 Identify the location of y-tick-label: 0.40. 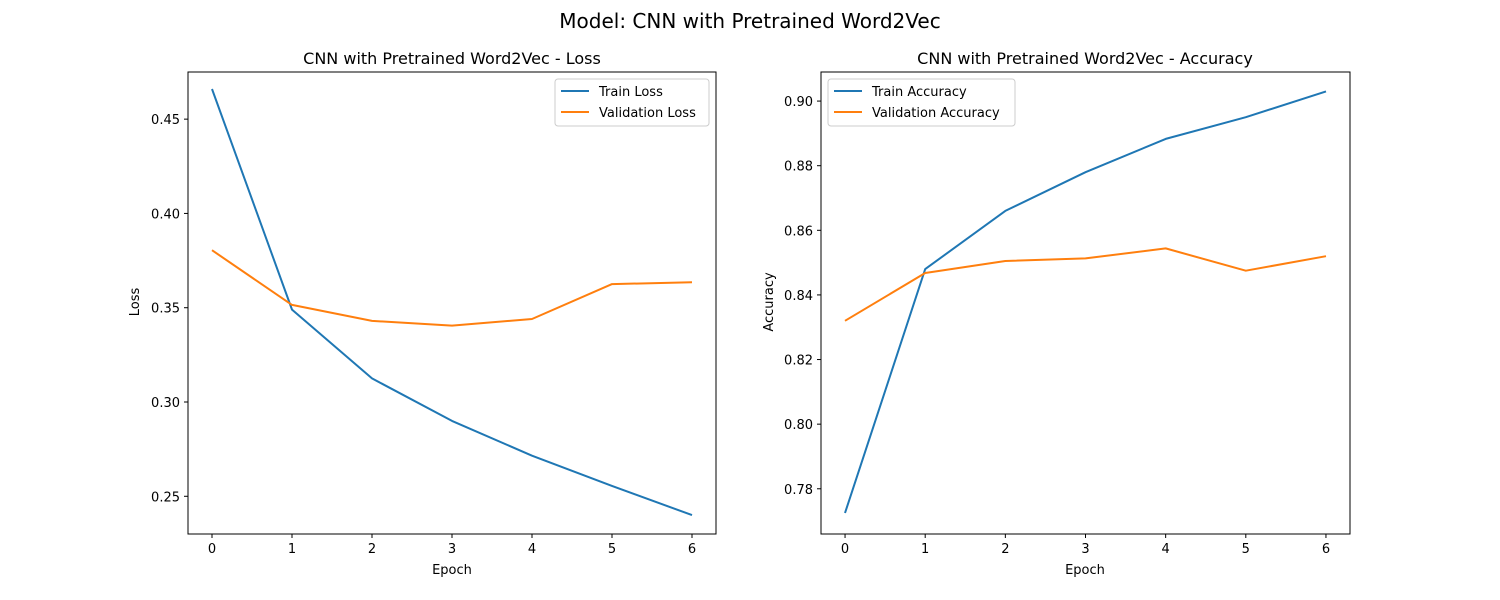
(165, 214).